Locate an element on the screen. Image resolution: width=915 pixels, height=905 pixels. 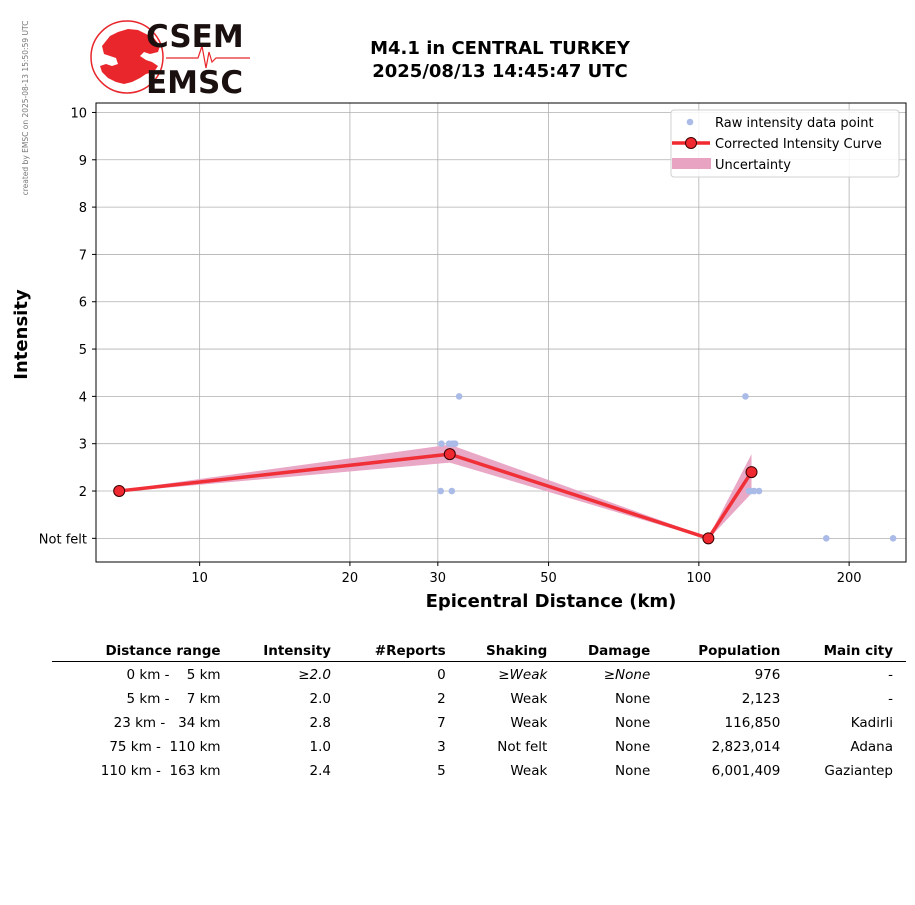
table-cell: 2,823,014 is located at coordinates (746, 746).